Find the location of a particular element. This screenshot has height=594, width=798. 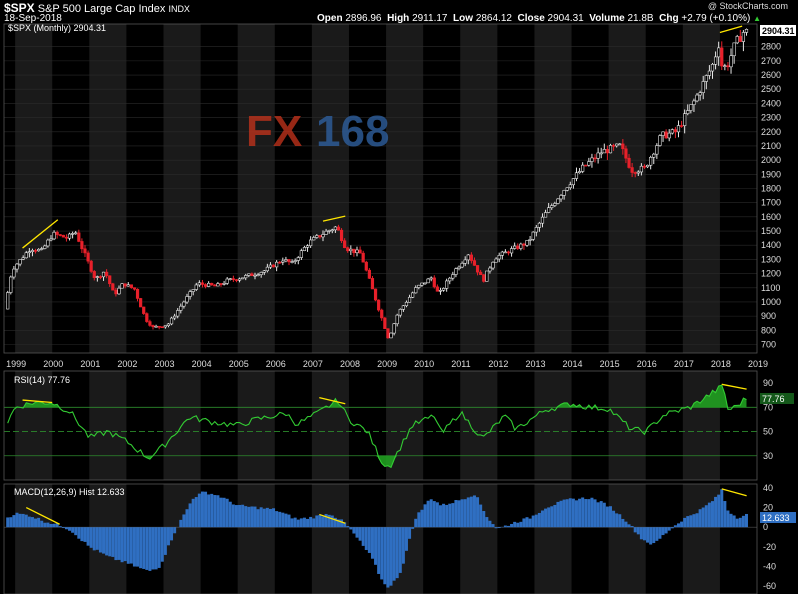

price-tick-1300: 1300 is located at coordinates (771, 259).